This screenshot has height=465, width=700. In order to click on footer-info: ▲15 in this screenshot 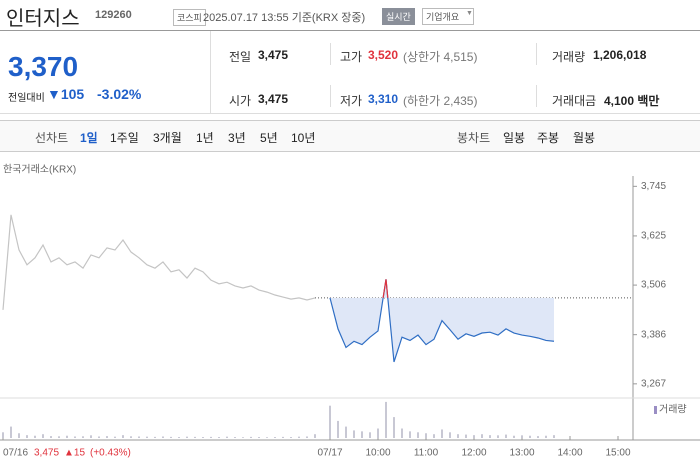, I will do `click(74, 453)`.